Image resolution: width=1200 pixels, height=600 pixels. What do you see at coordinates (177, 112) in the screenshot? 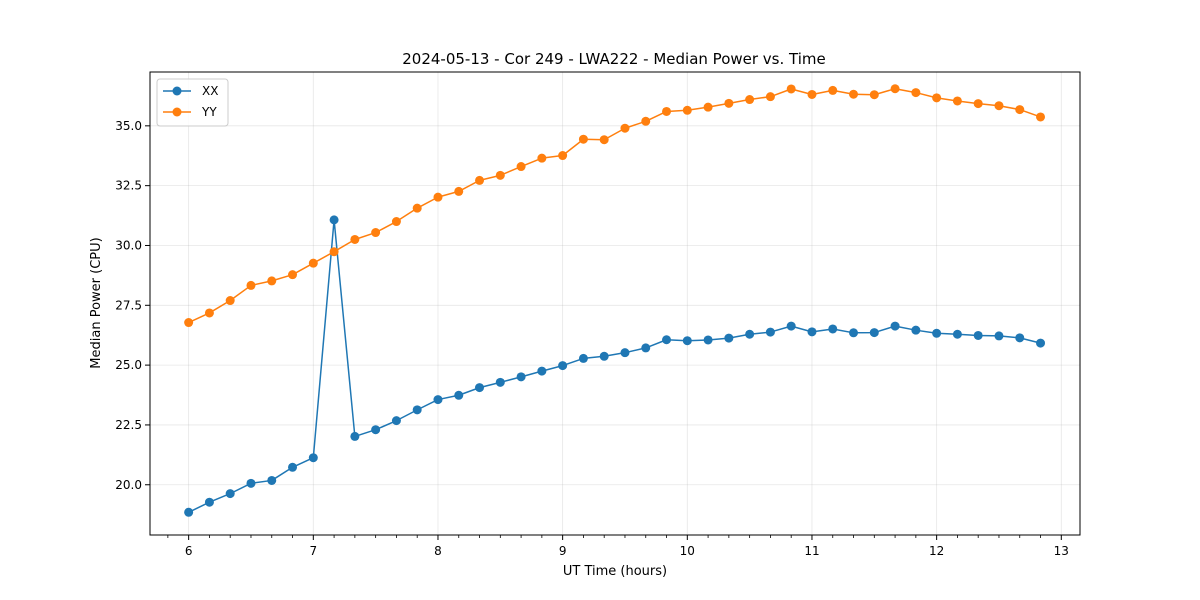
I see `legend-marker-yy` at bounding box center [177, 112].